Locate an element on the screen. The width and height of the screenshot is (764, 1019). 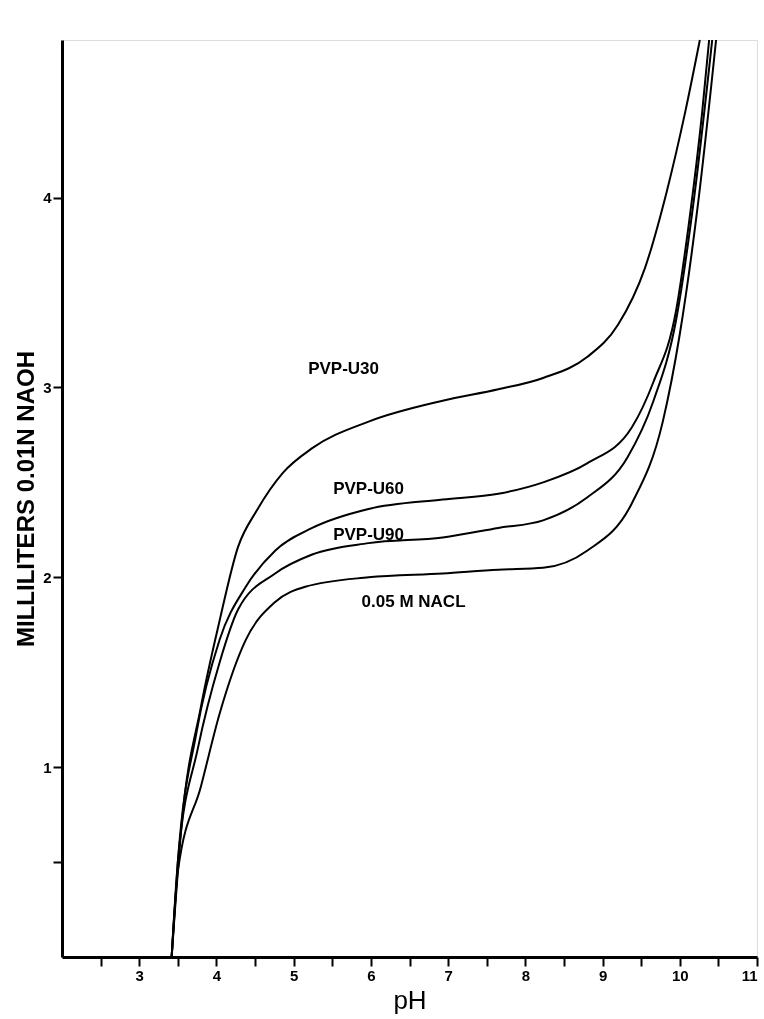
x-tick-label: 9 is located at coordinates (603, 975).